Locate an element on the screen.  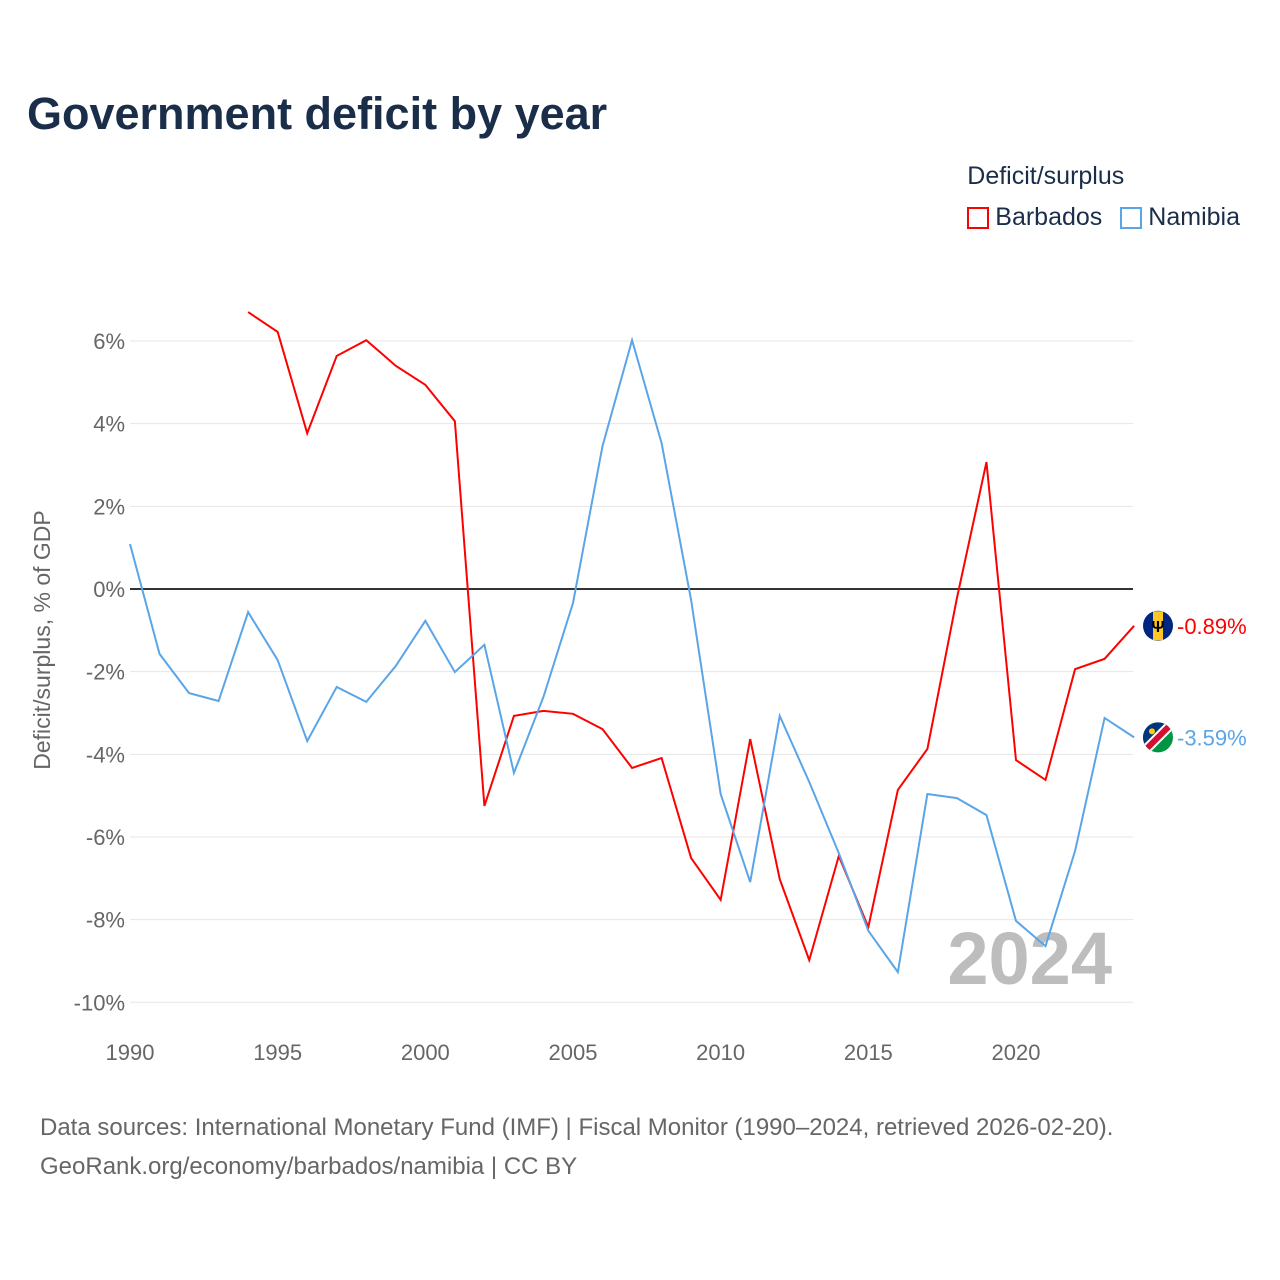
legend-item-barbados: Barbados is located at coordinates (1034, 217).